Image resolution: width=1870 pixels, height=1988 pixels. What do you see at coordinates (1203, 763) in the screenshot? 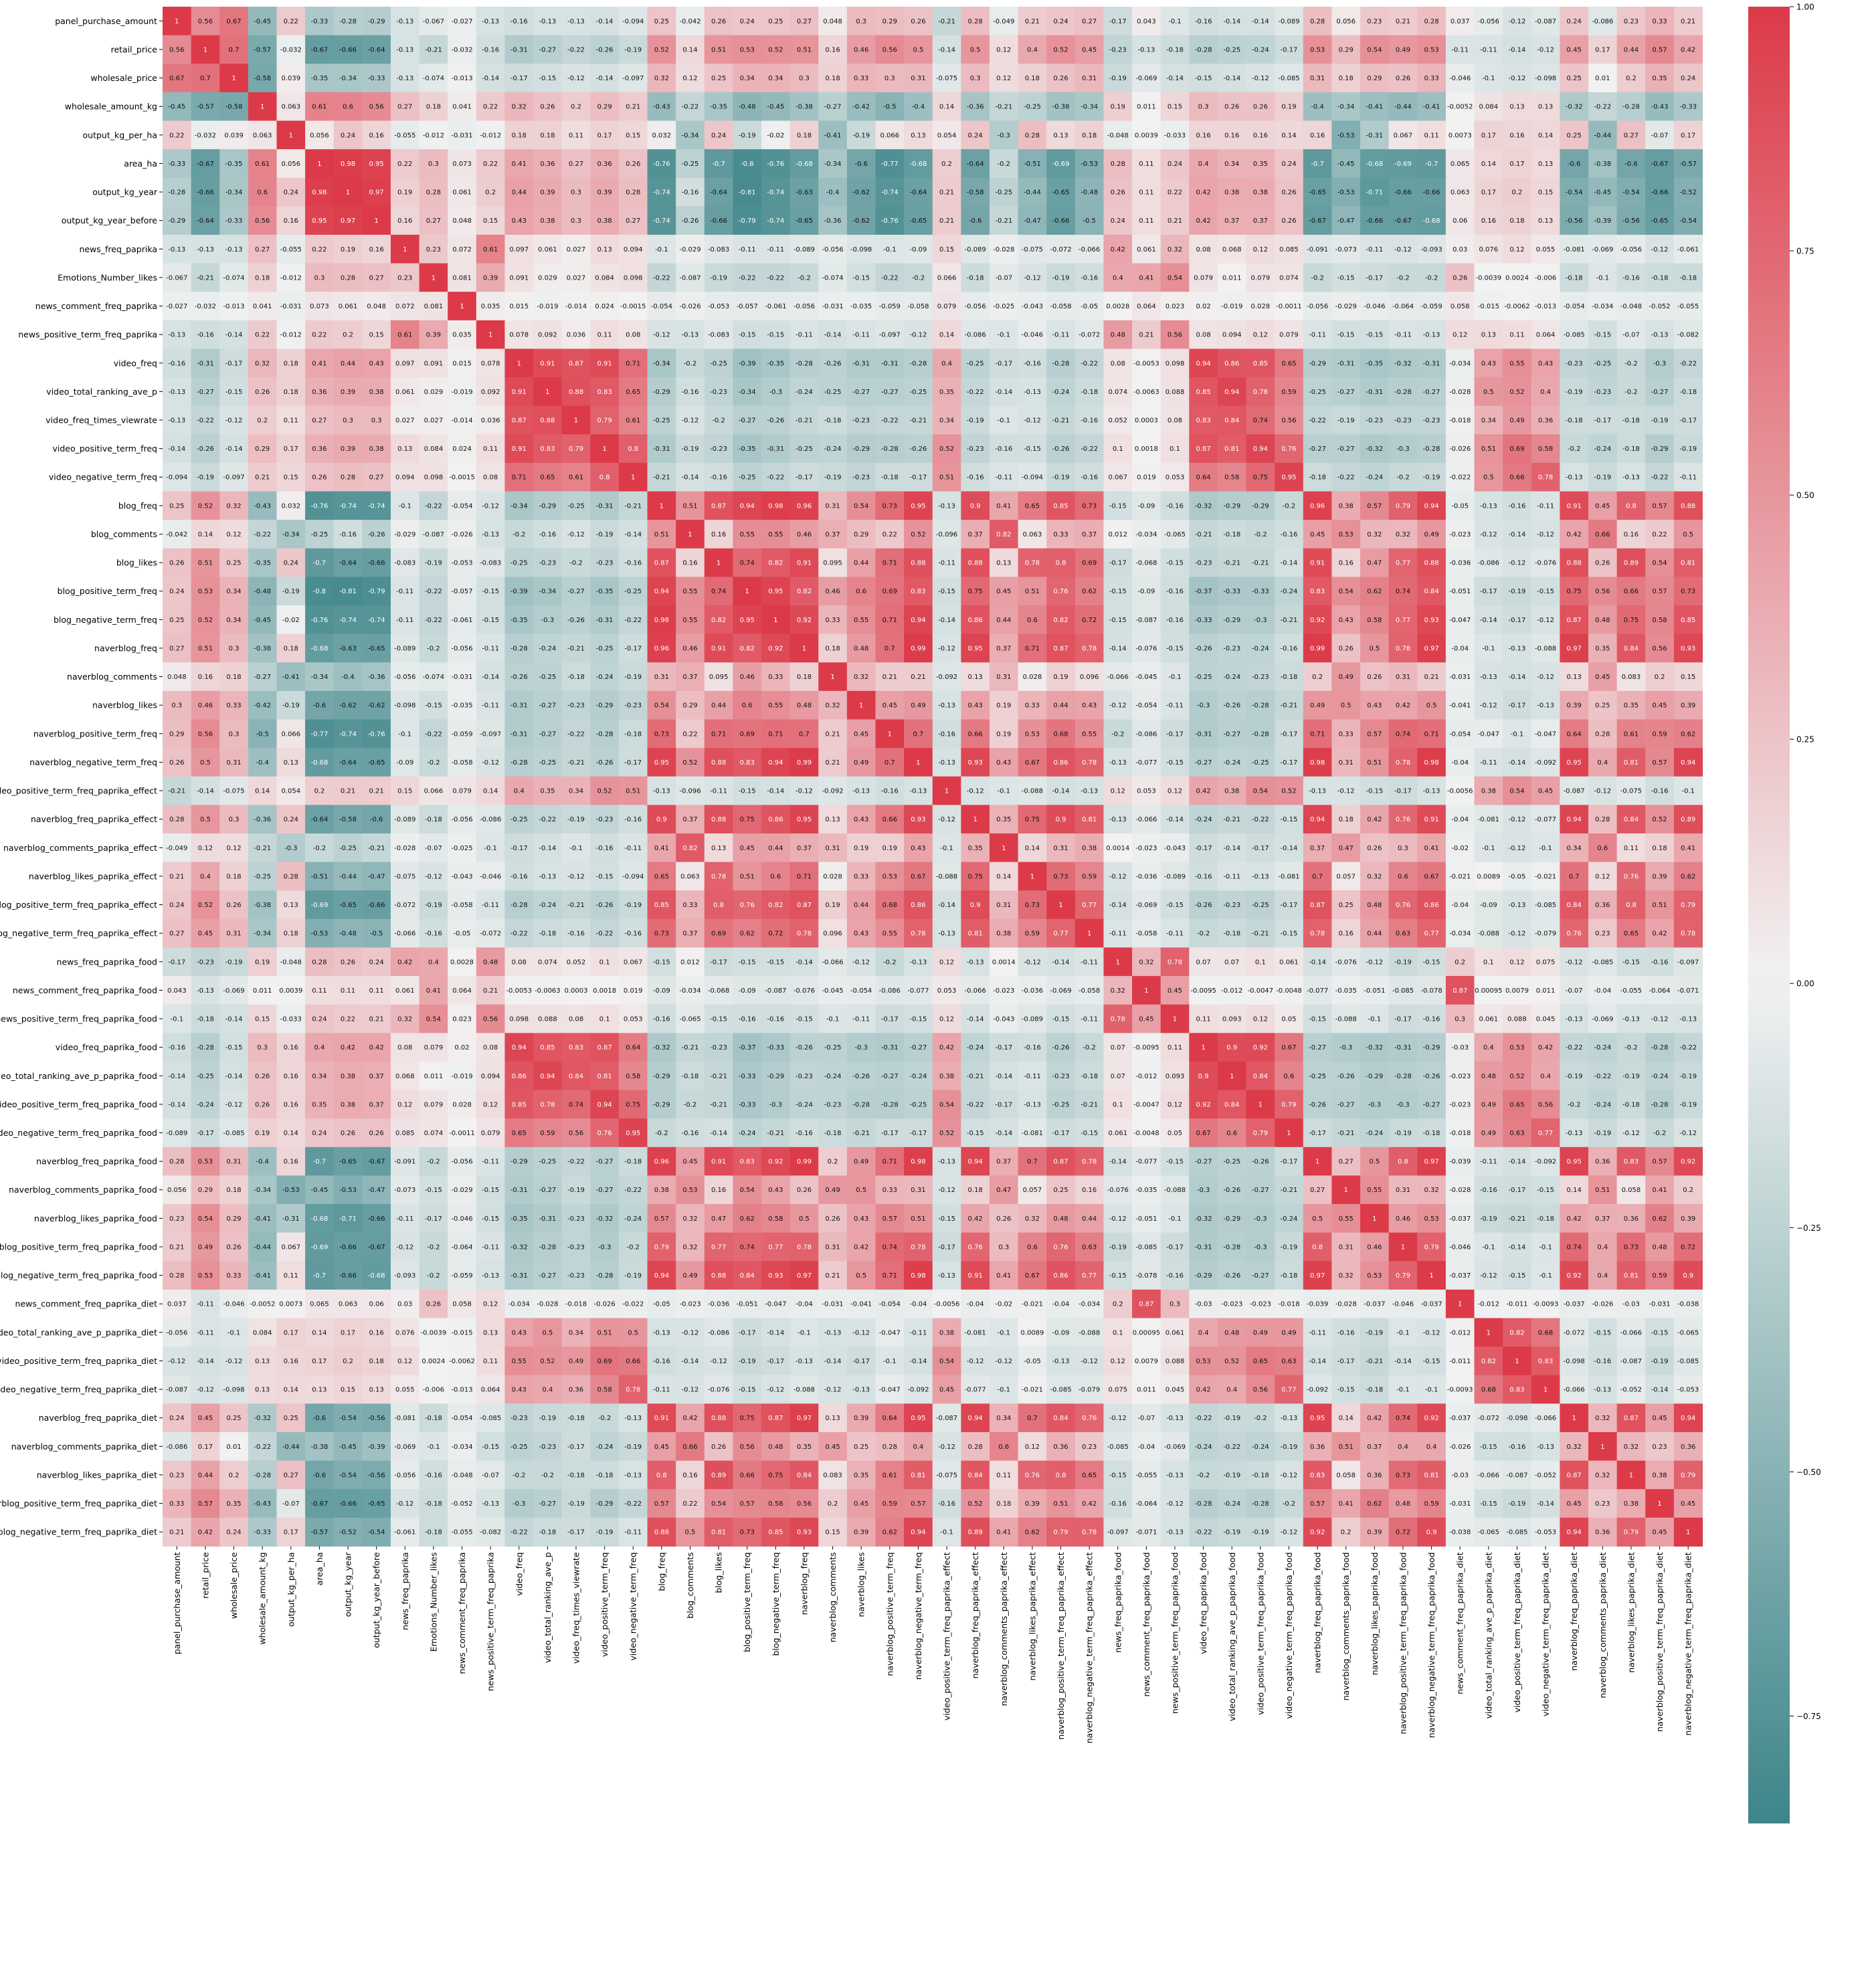
I see `cell-value-label: -0.27` at bounding box center [1203, 763].